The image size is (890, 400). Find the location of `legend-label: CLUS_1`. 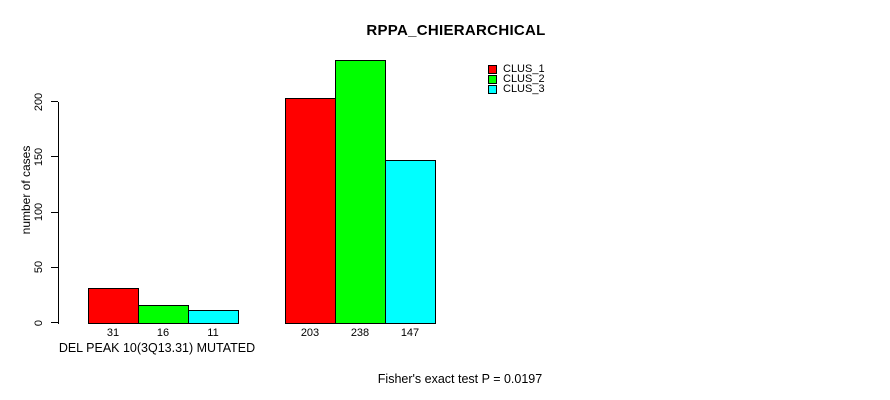

legend-label: CLUS_1 is located at coordinates (524, 69).